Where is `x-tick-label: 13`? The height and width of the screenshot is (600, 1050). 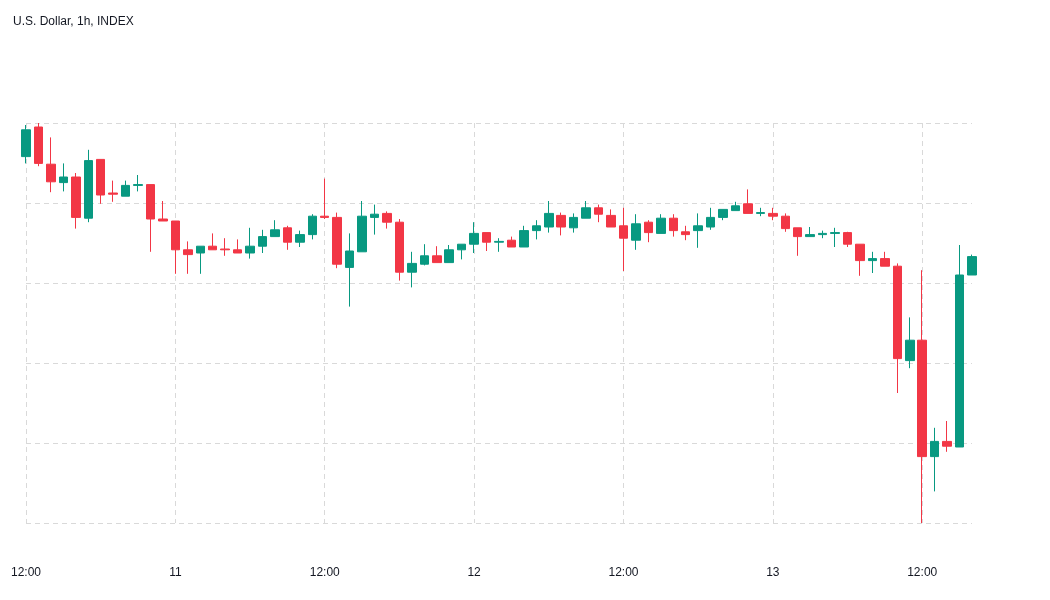
x-tick-label: 13 is located at coordinates (773, 572).